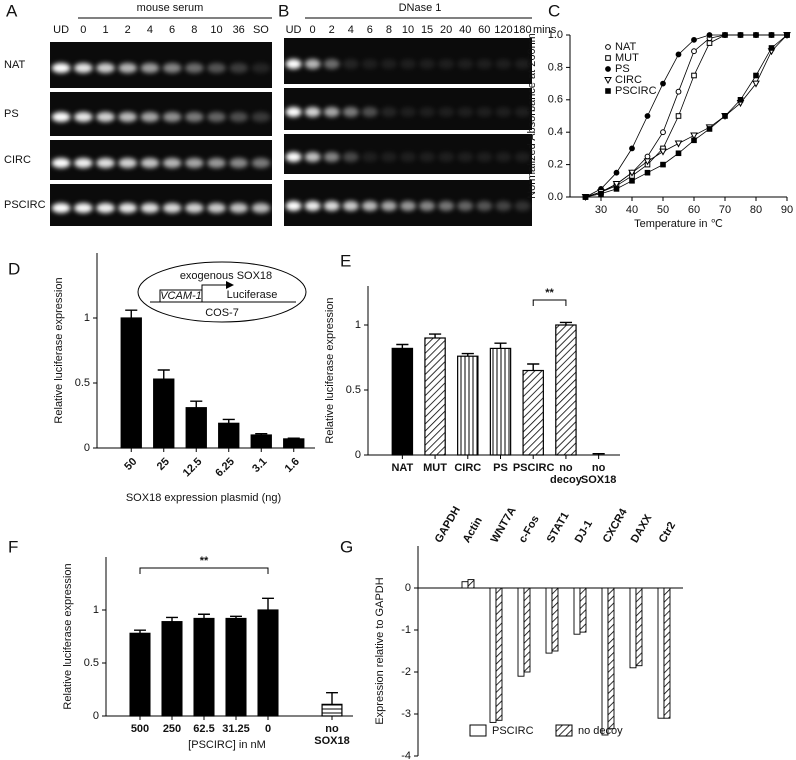  What do you see at coordinates (549, 293) in the screenshot?
I see `significance-label: **` at bounding box center [549, 293].